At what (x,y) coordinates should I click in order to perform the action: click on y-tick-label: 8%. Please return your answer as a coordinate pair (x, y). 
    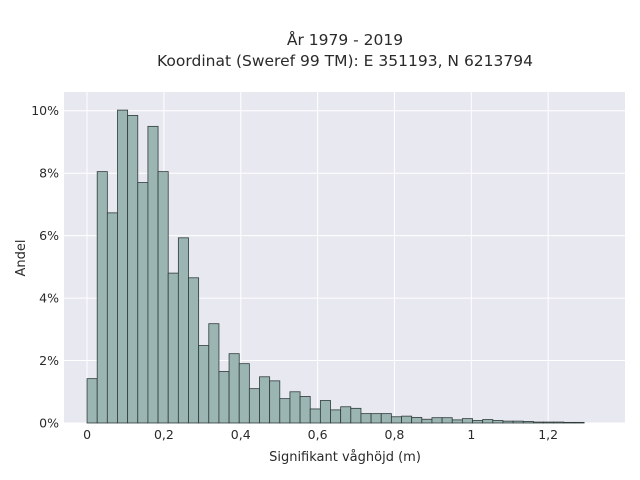
    Looking at the image, I should click on (49, 173).